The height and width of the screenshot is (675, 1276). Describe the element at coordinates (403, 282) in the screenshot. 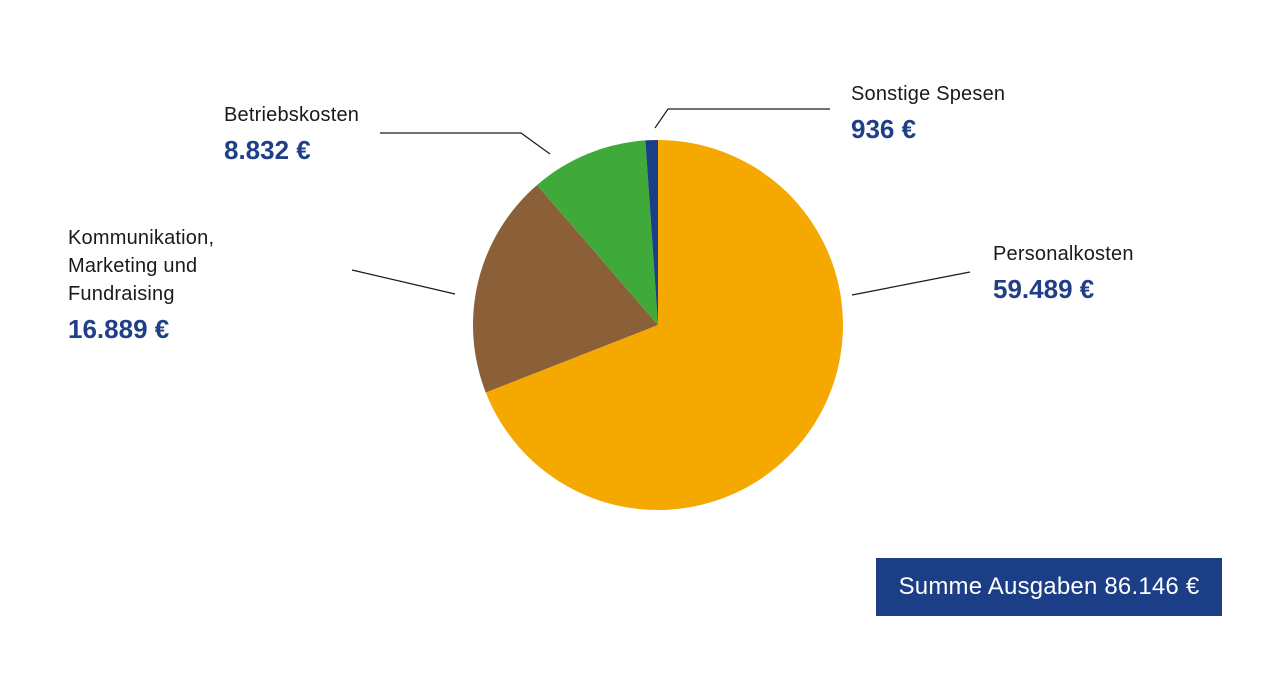

I see `leader-line-kommunikation` at that location.